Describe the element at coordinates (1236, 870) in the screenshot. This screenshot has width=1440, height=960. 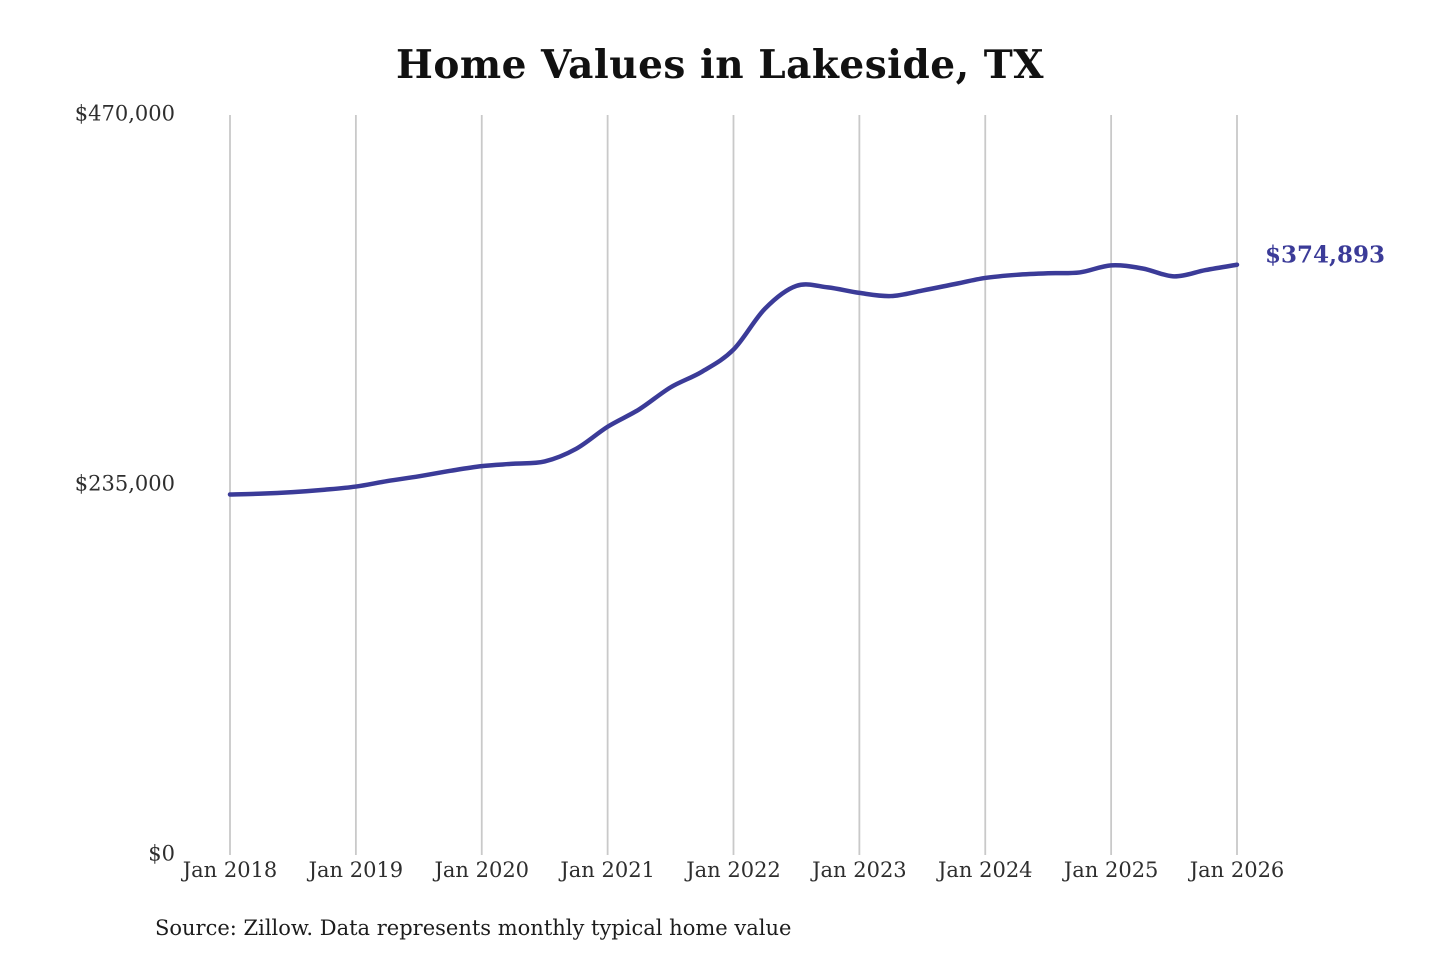
I see `x-tick-label: Jan 2026` at that location.